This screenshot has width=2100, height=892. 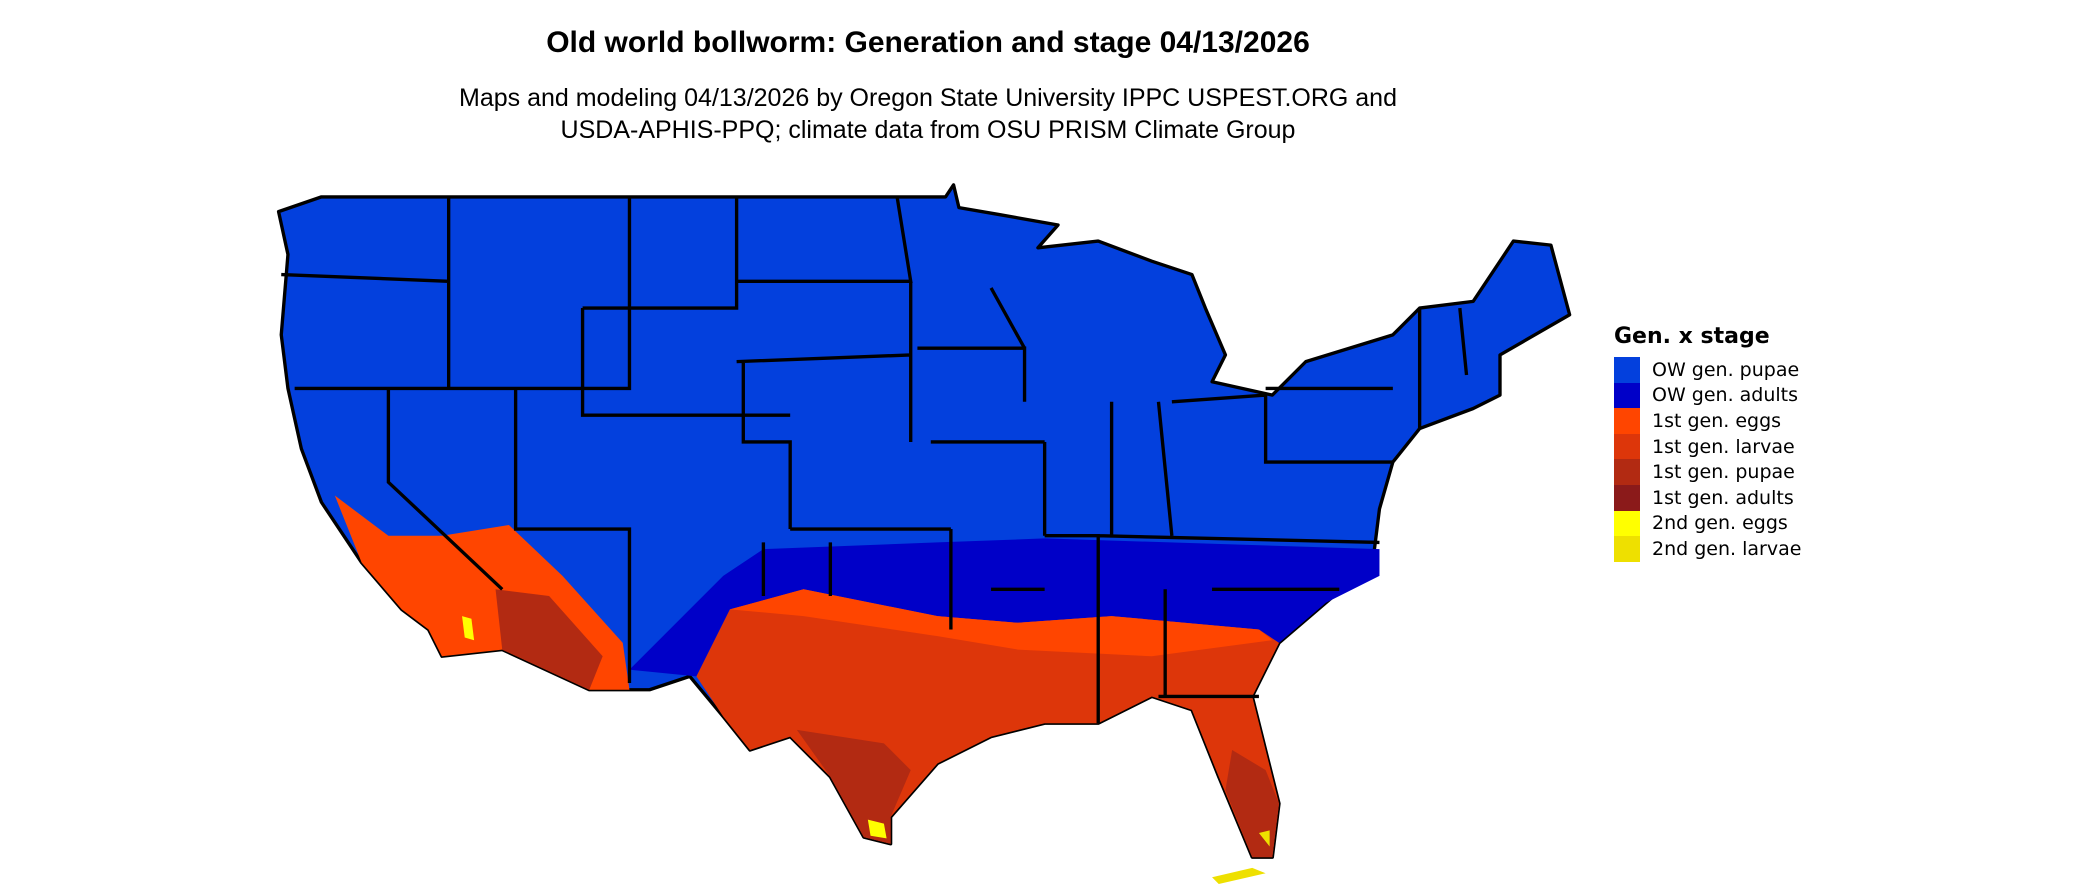 I want to click on region-ow-adults, so click(x=1004, y=607).